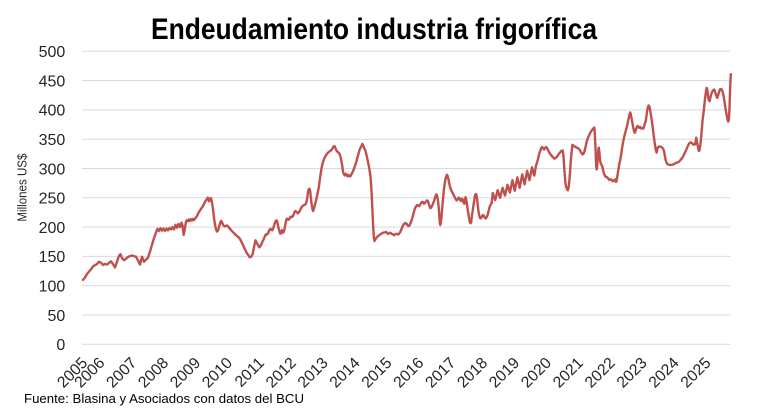  I want to click on svg-text: 100, so click(52, 287).